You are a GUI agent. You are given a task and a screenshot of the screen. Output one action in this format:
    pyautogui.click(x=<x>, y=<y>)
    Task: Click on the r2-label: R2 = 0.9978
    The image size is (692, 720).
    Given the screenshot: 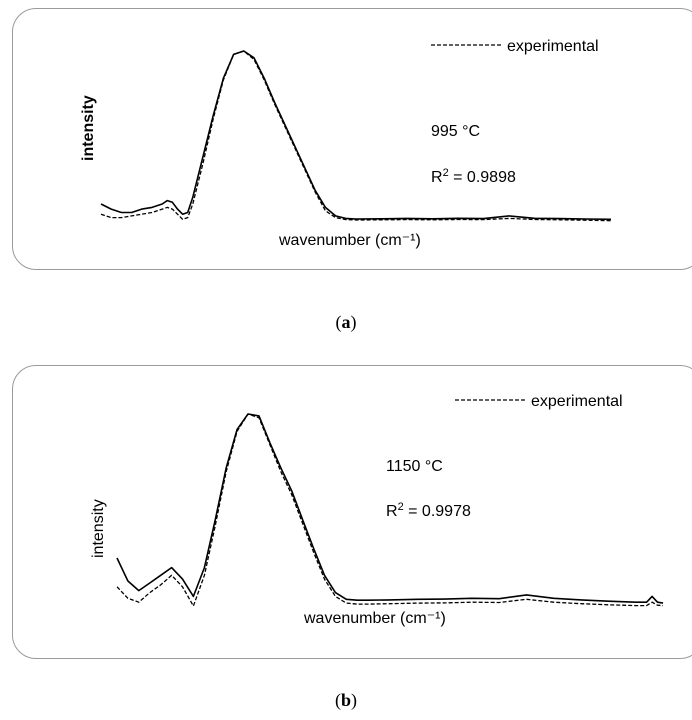 What is the action you would take?
    pyautogui.click(x=428, y=510)
    